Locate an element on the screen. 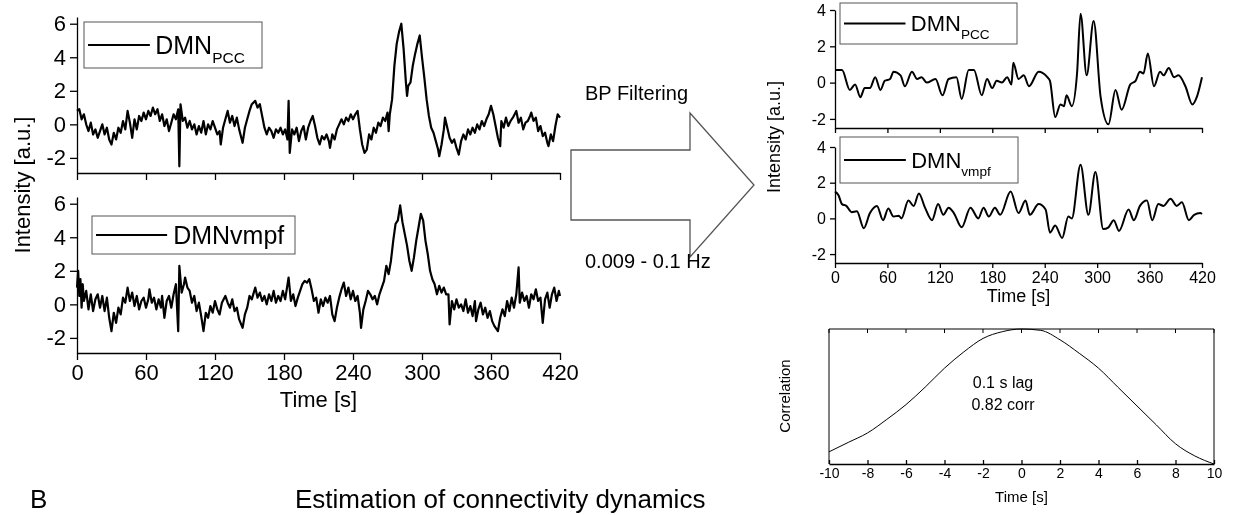 The image size is (1239, 515). x-tick-label: -6 is located at coordinates (906, 472).